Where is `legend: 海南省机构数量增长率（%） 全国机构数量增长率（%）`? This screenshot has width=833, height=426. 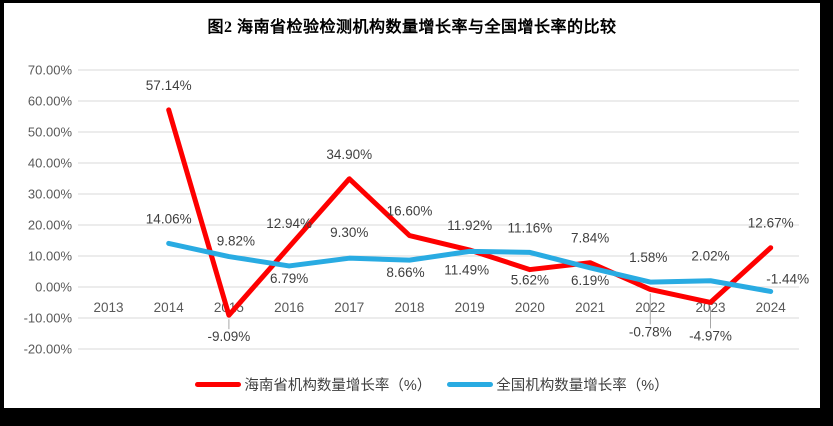 legend: 海南省机构数量增长率（%） 全国机构数量增长率（%） is located at coordinates (412, 384).